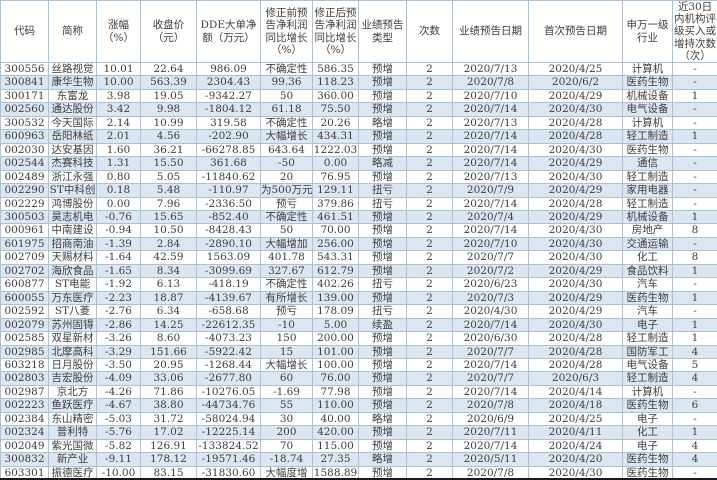  What do you see at coordinates (228, 257) in the screenshot?
I see `cell-dde-net: 1563.09` at bounding box center [228, 257].